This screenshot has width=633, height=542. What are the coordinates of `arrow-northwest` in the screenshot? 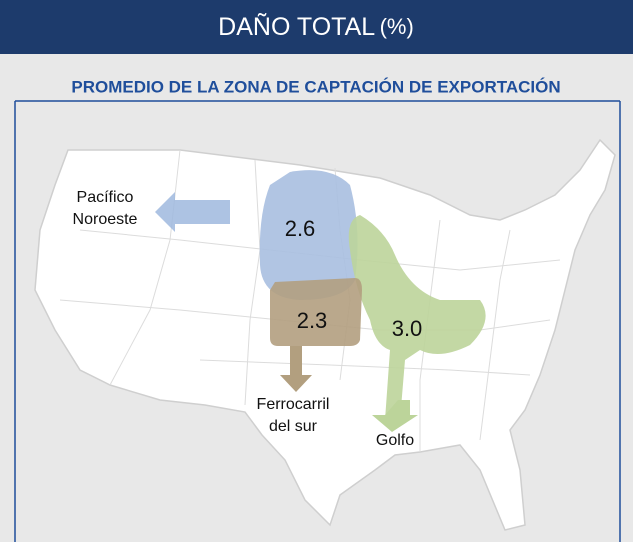 It's located at (192, 212).